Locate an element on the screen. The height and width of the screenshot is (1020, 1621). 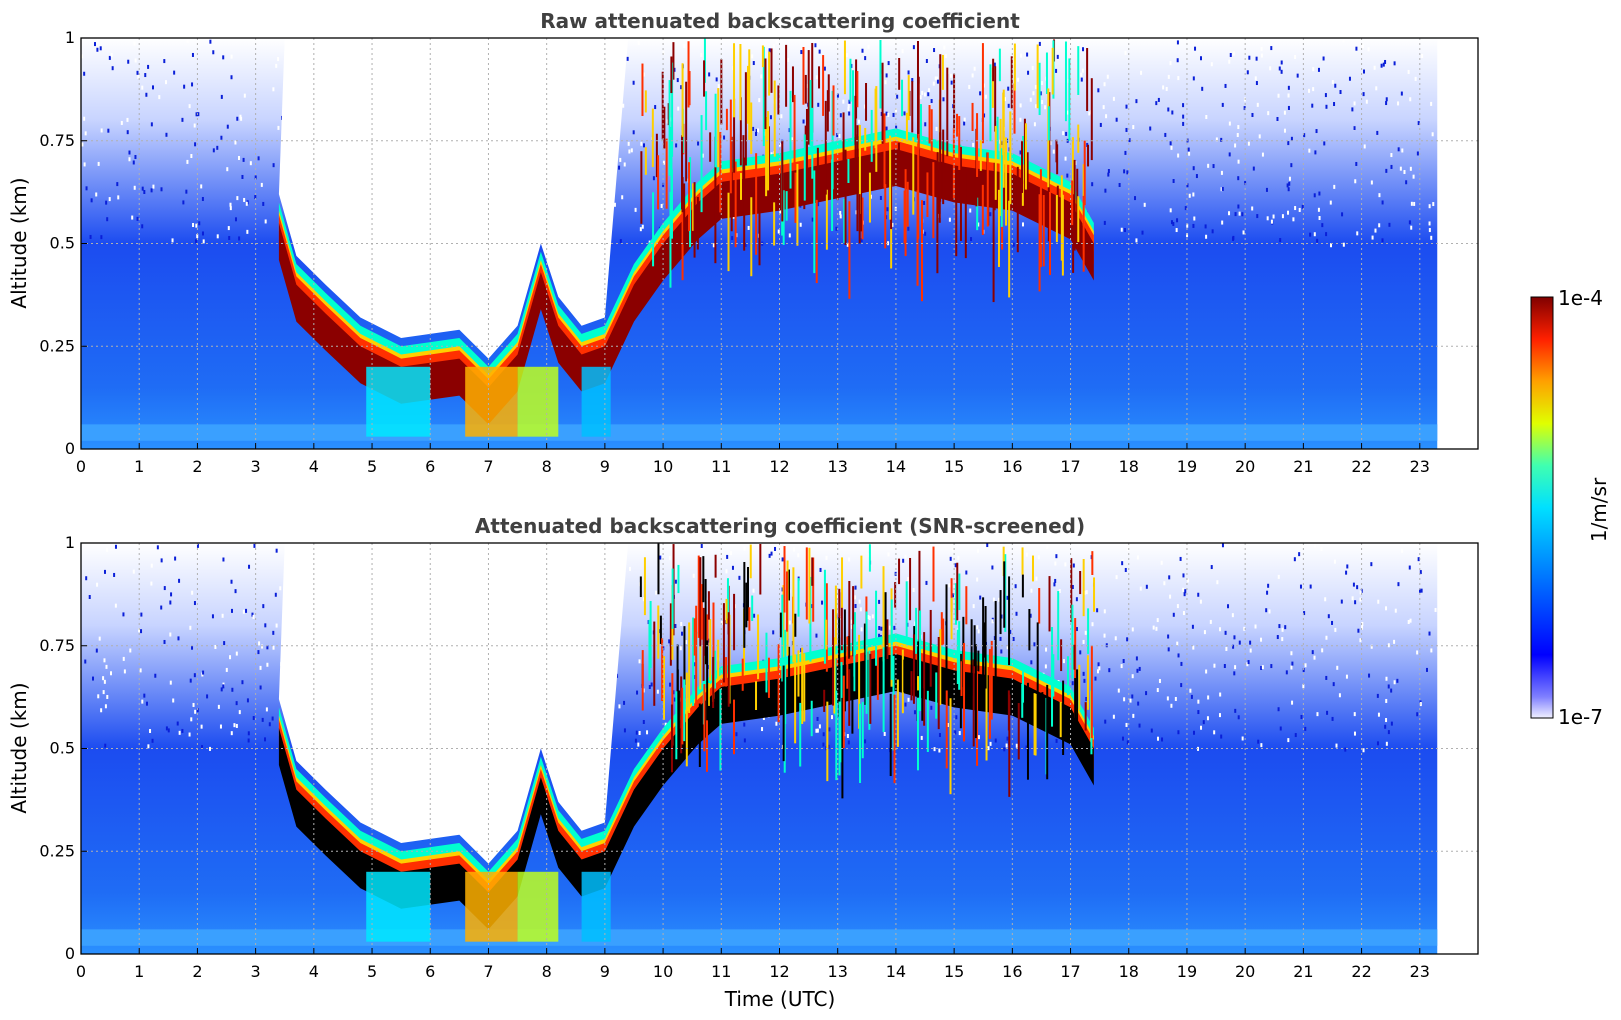
x-tick-label: 20 is located at coordinates (1245, 971).